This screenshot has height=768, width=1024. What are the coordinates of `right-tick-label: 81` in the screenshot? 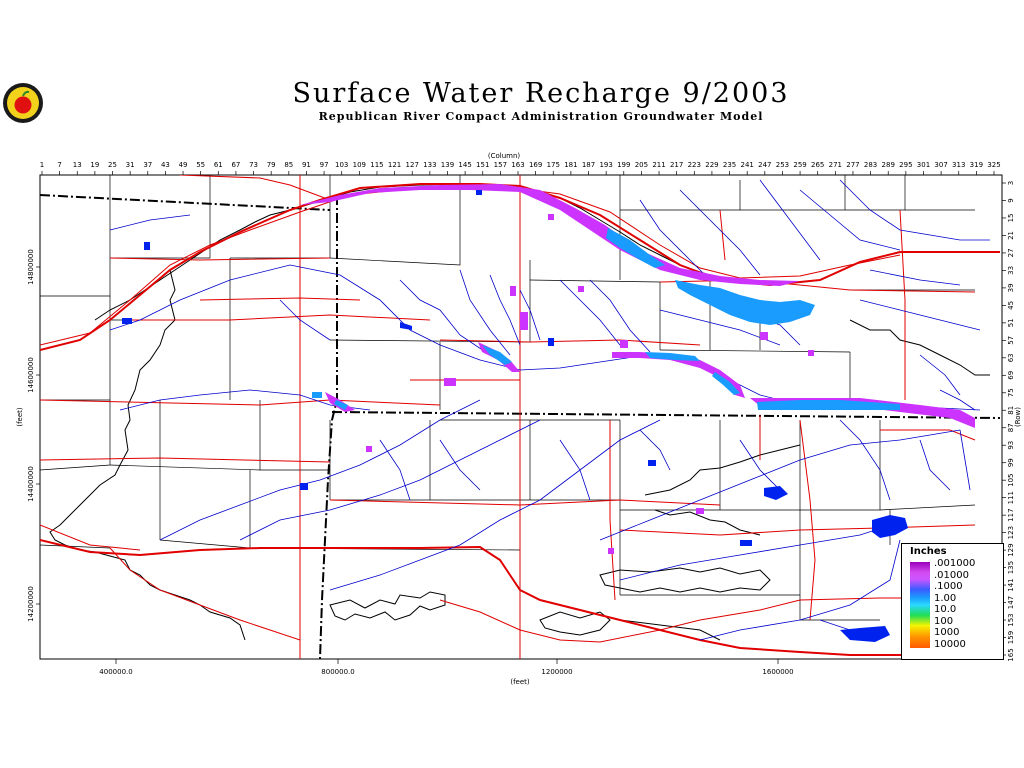 It's located at (1011, 410).